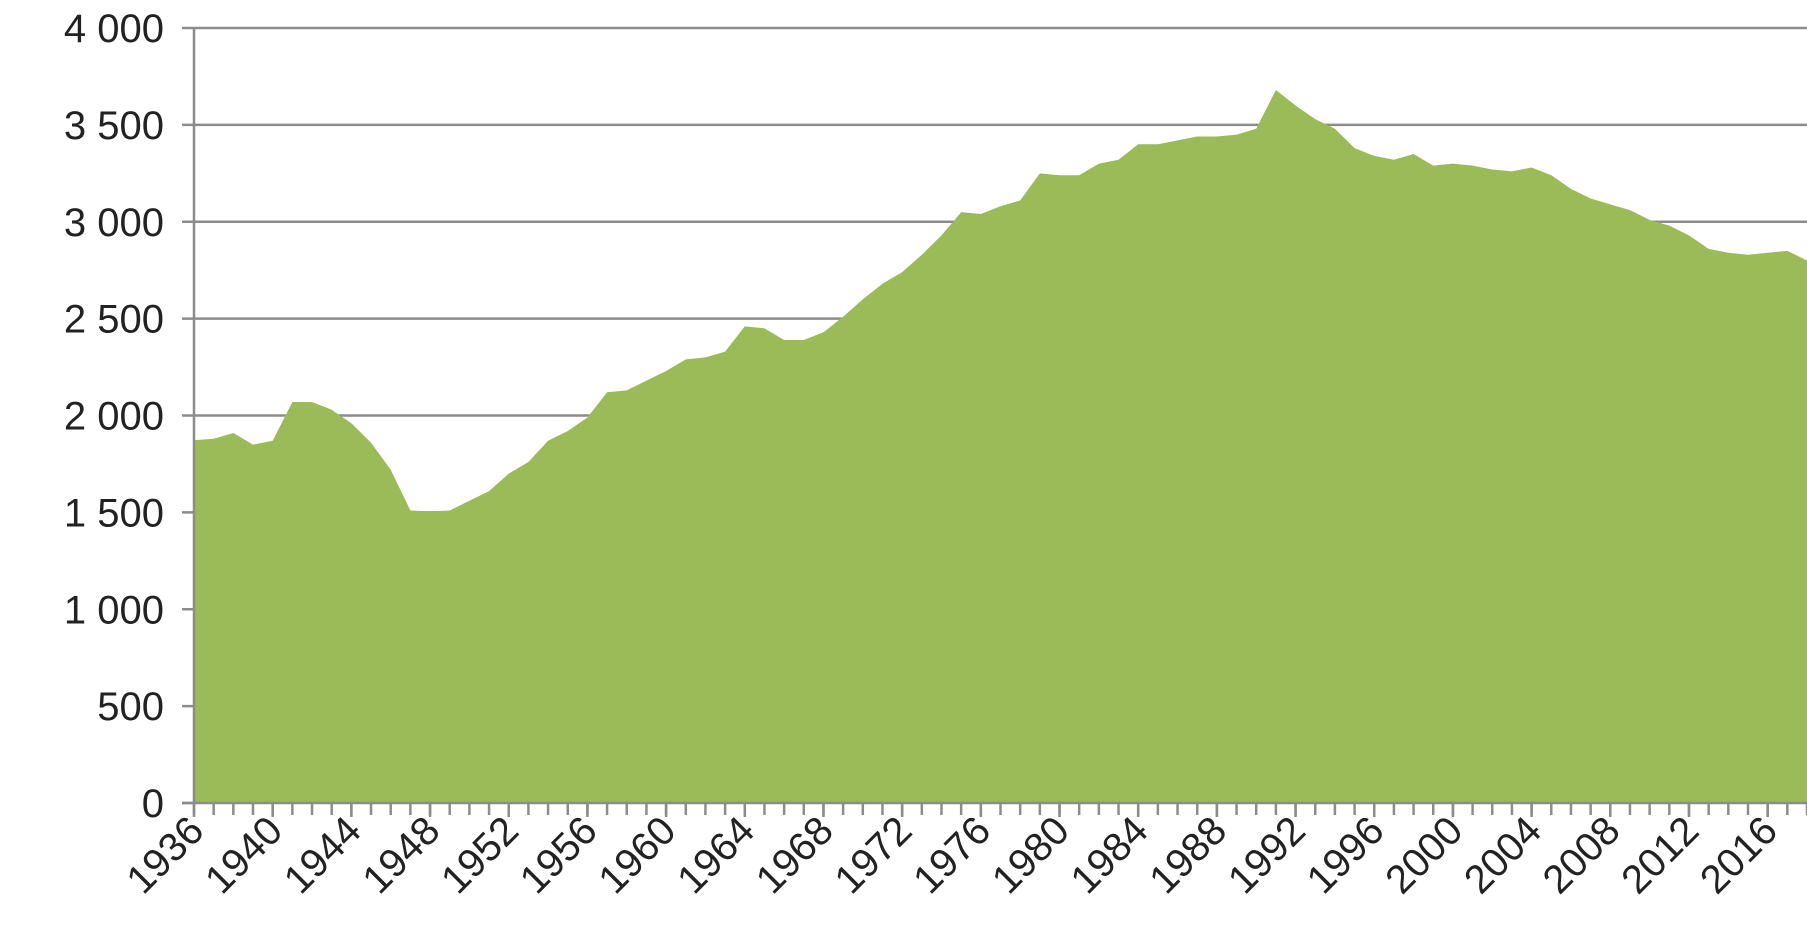 This screenshot has height=946, width=1807. What do you see at coordinates (873, 855) in the screenshot?
I see `x-tick-label: 1972` at bounding box center [873, 855].